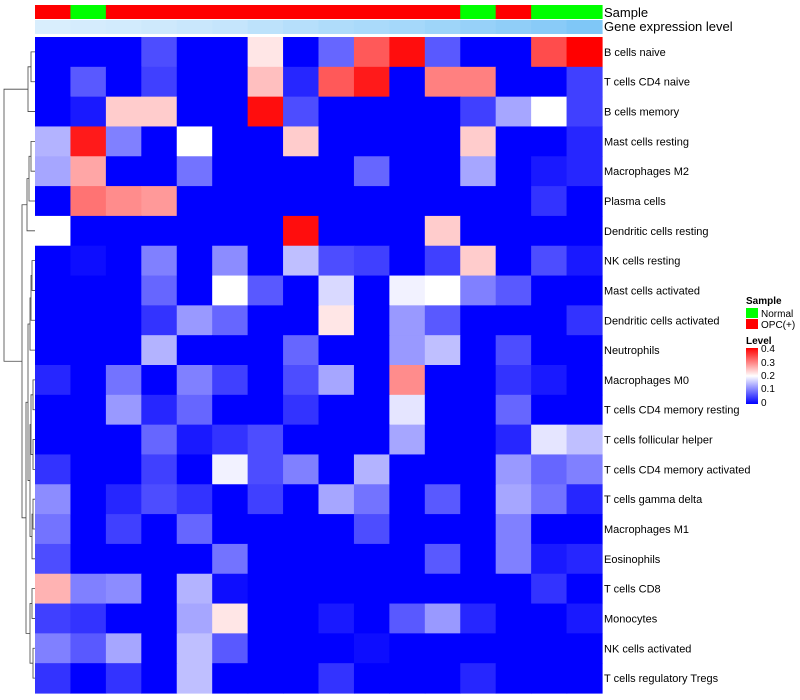 The height and width of the screenshot is (700, 800). I want to click on level-tick-0: 0, so click(764, 403).